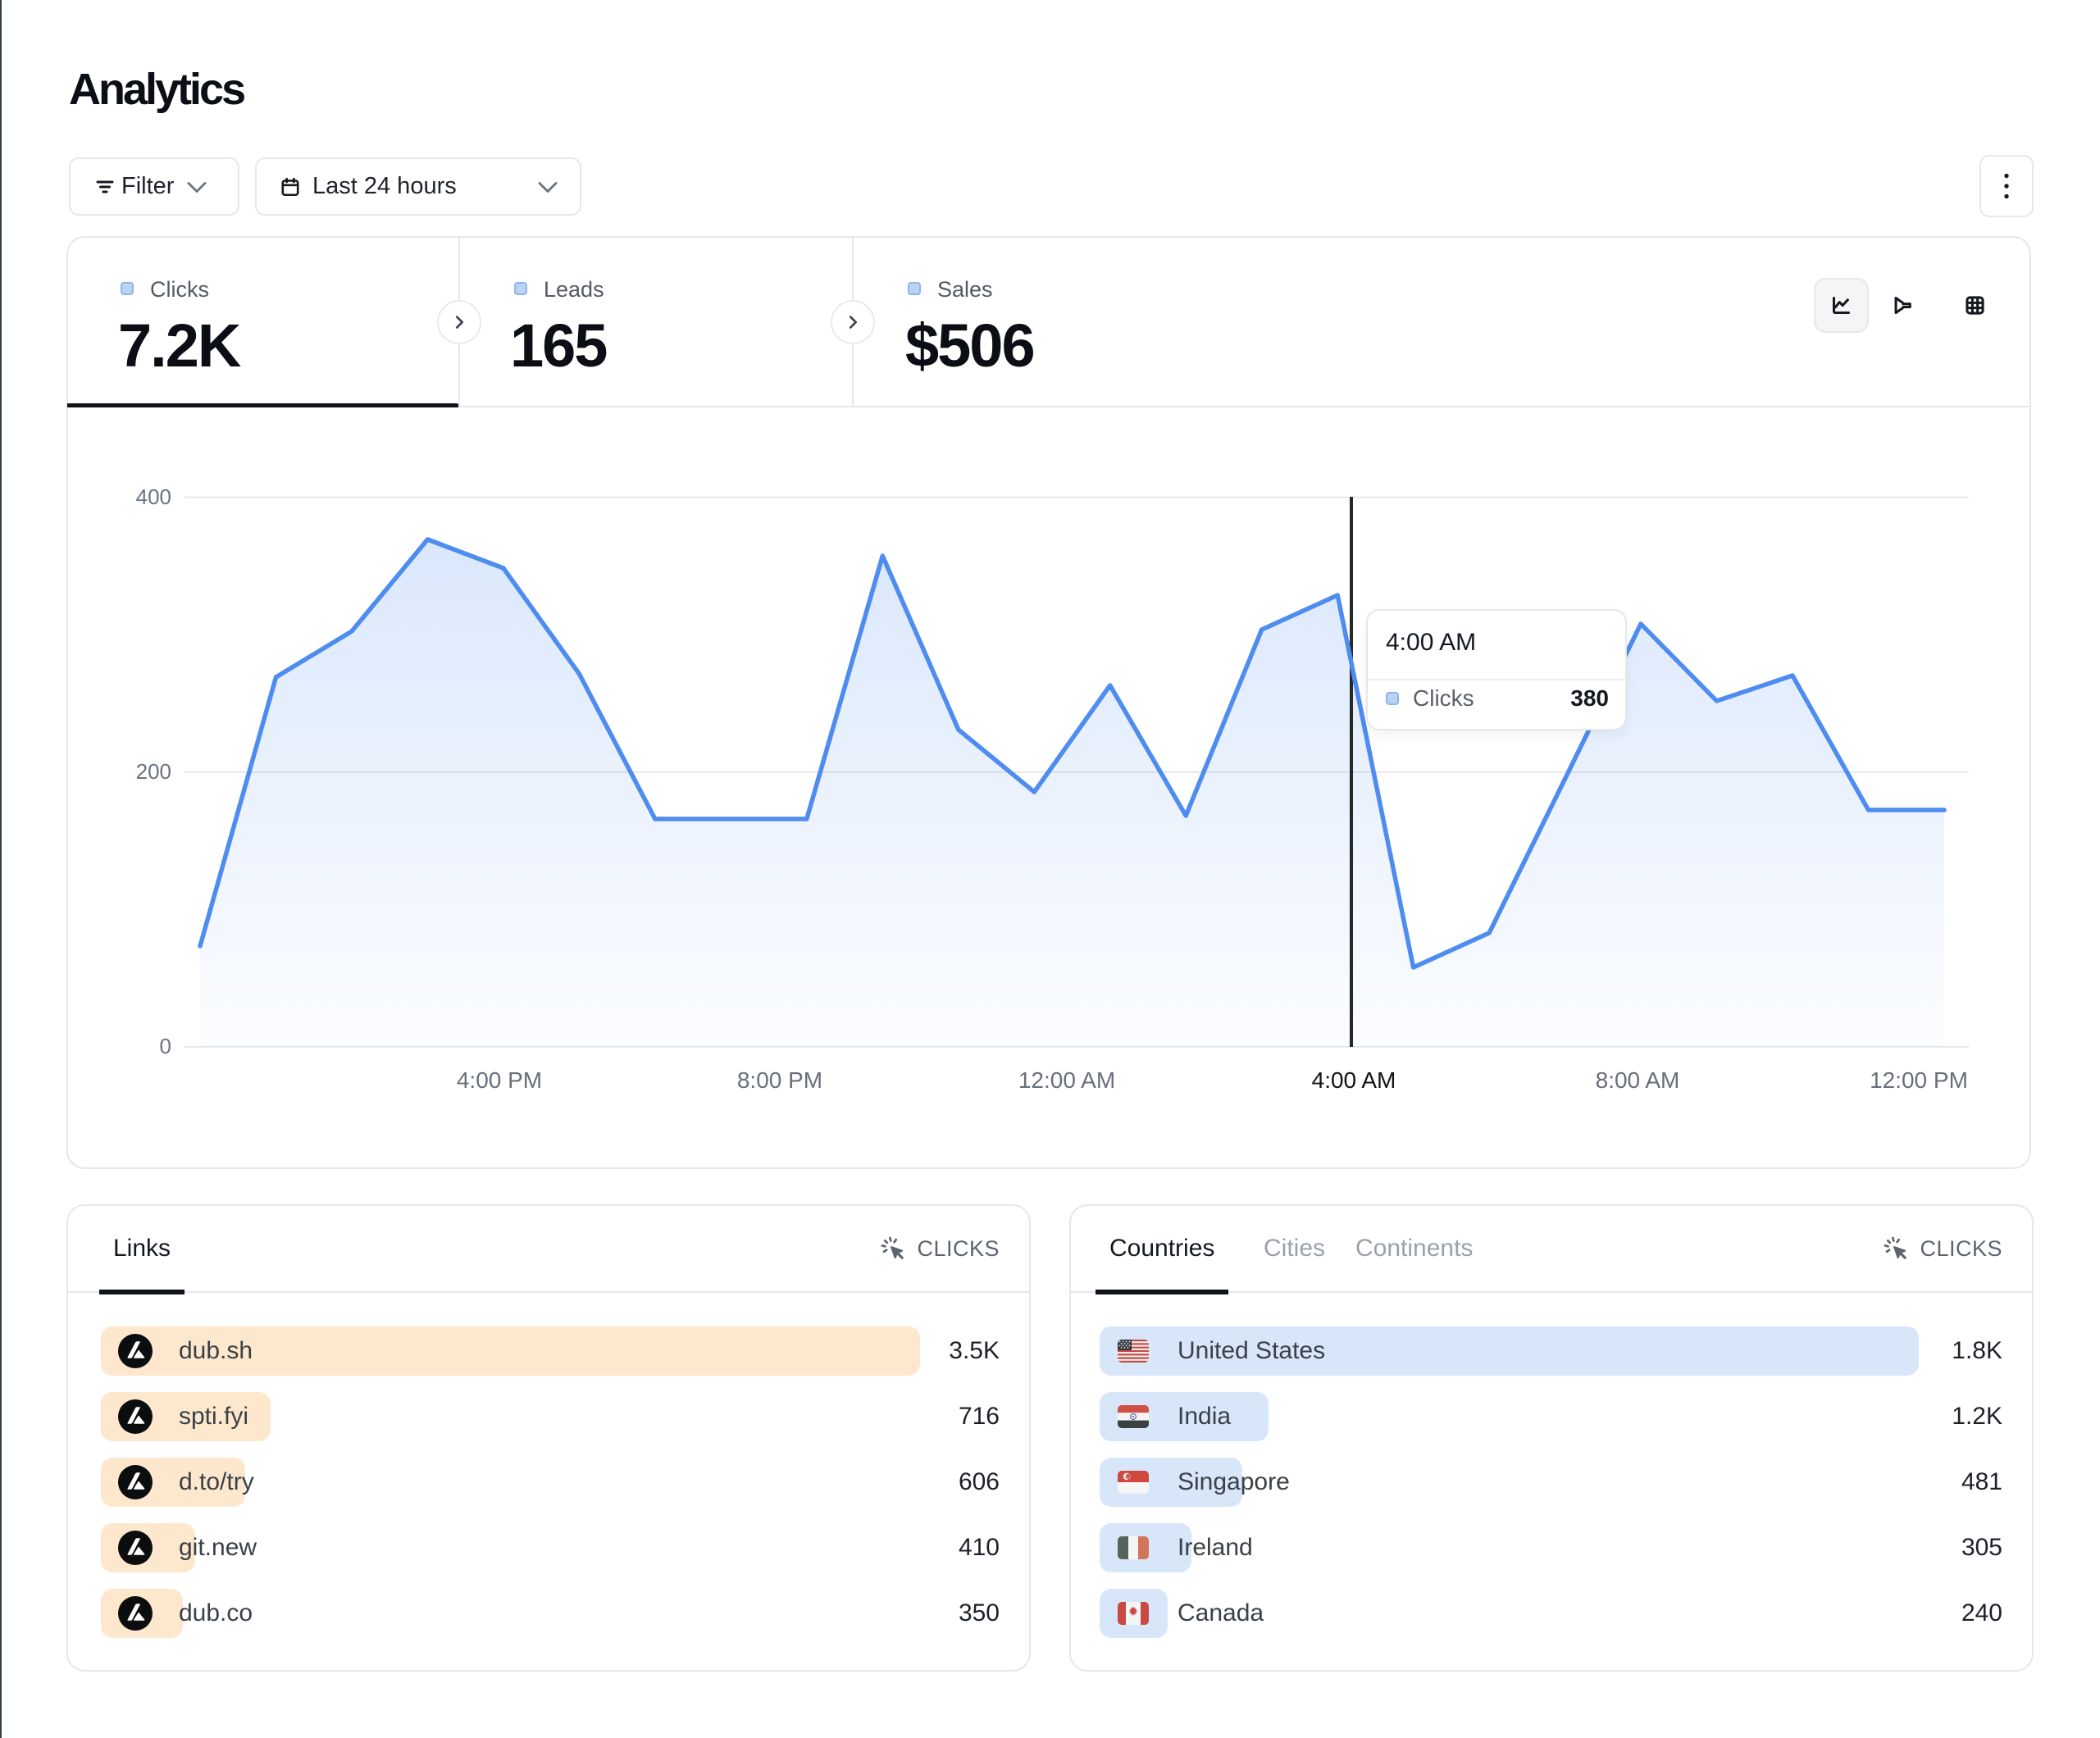  Describe the element at coordinates (153, 771) in the screenshot. I see `svg-text: 200` at that location.